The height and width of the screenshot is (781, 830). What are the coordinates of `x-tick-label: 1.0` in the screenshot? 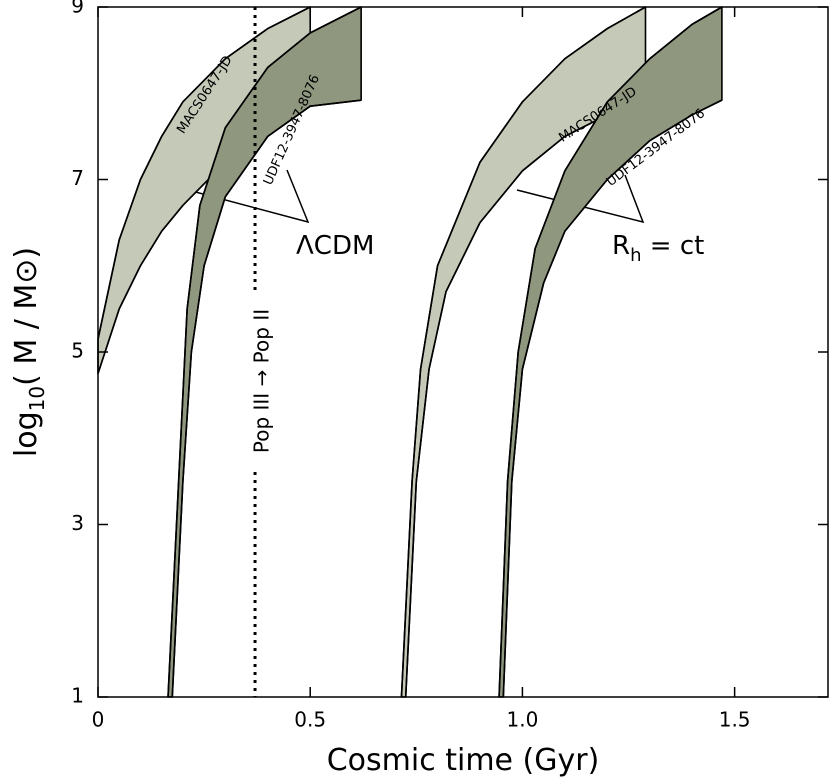 It's located at (523, 720).